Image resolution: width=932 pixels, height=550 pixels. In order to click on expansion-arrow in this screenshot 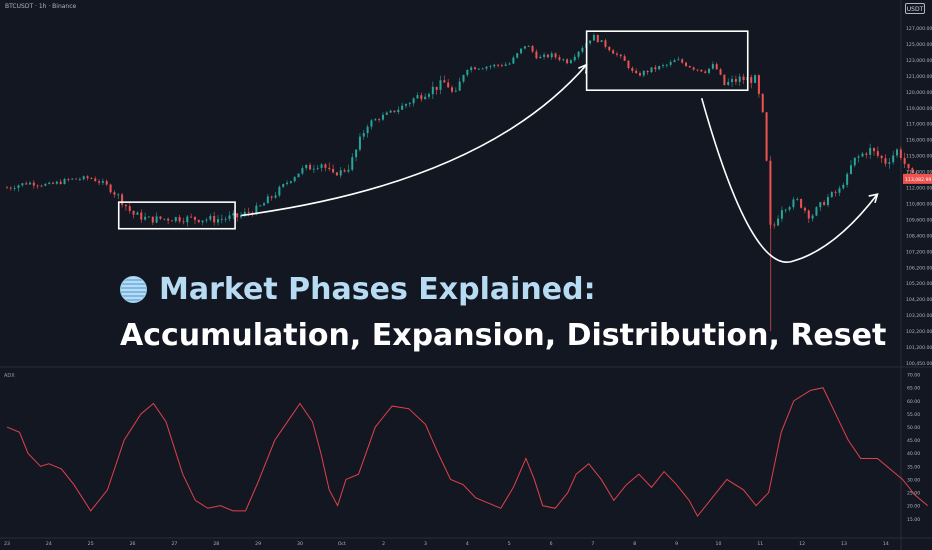, I will do `click(414, 140)`.